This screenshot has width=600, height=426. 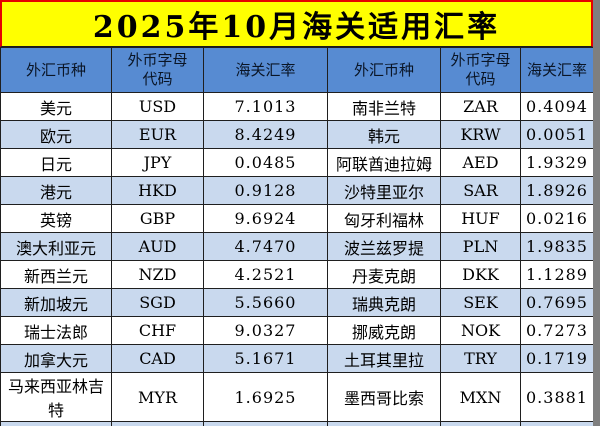 I want to click on currency-code-cell: EUR, so click(x=157, y=134).